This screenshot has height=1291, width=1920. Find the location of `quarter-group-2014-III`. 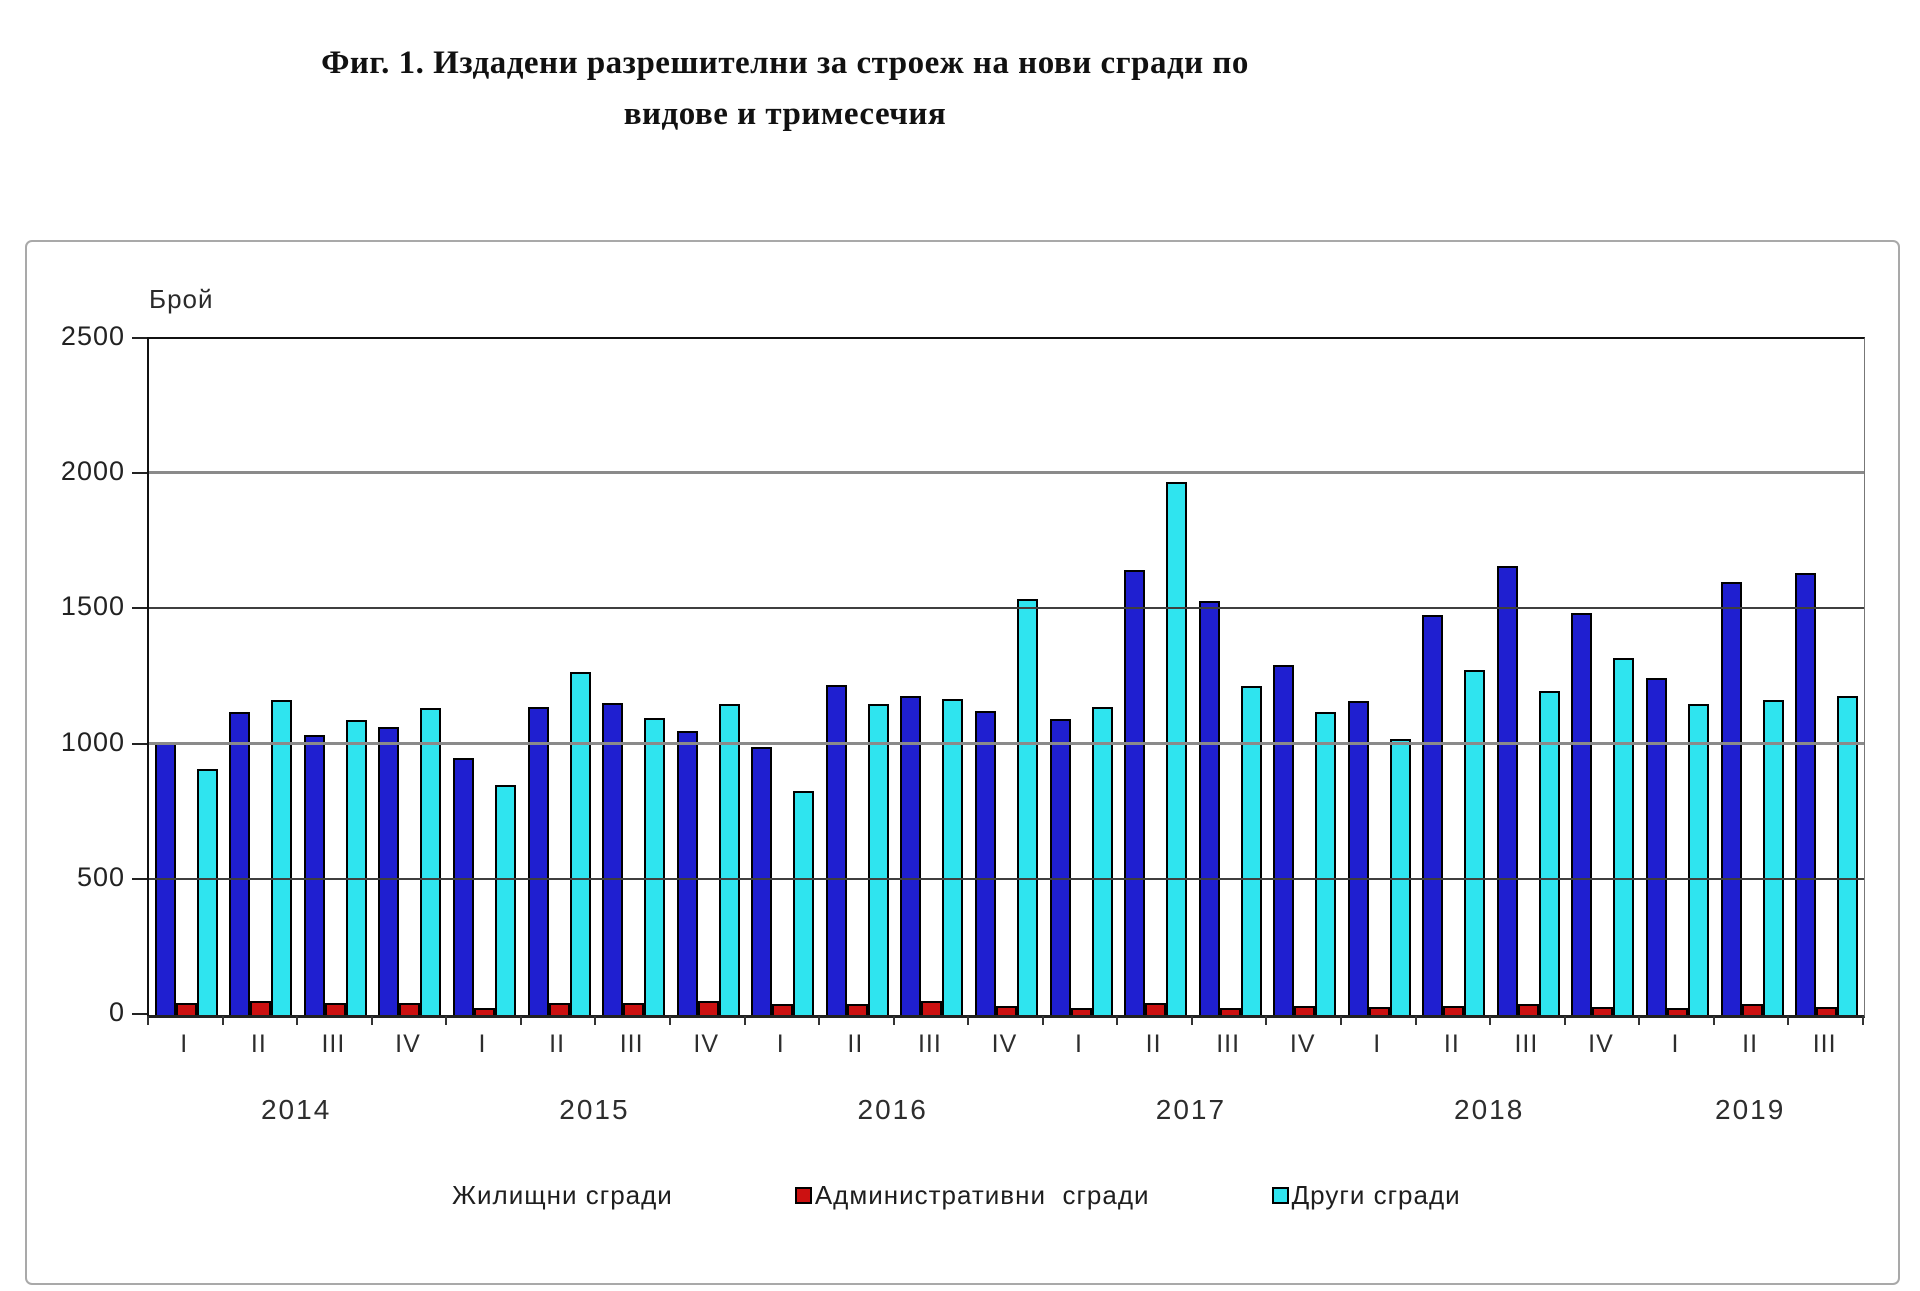

quarter-group-2014-III is located at coordinates (335, 677).